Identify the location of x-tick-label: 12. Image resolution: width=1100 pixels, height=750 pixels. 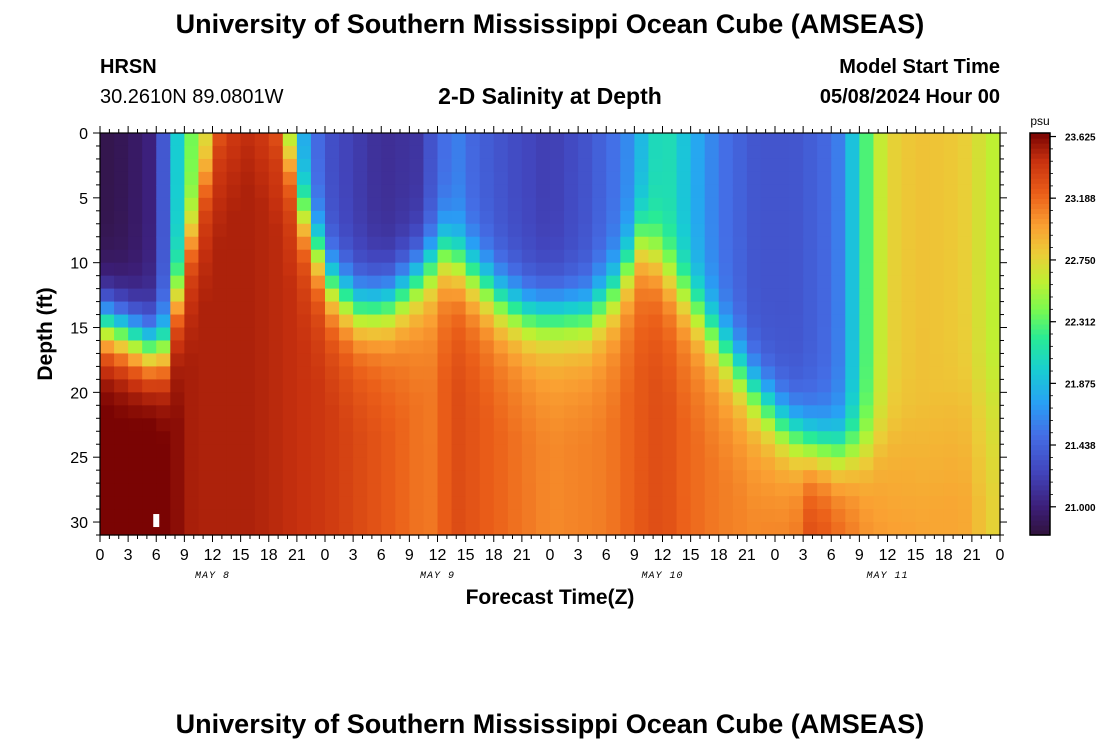
(213, 555).